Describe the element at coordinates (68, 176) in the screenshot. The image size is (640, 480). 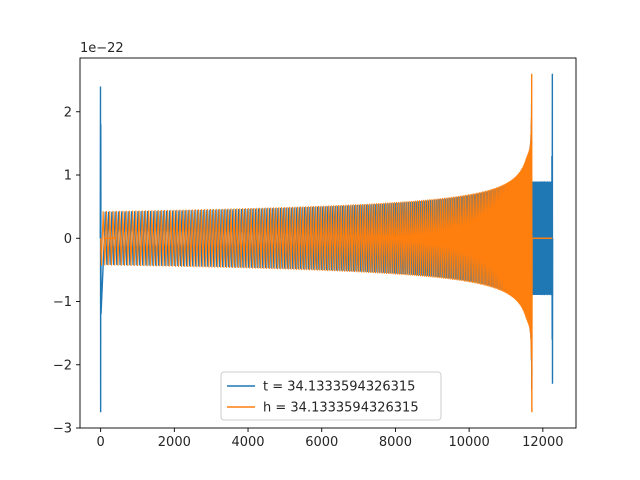
I see `y-tick-label: 1` at that location.